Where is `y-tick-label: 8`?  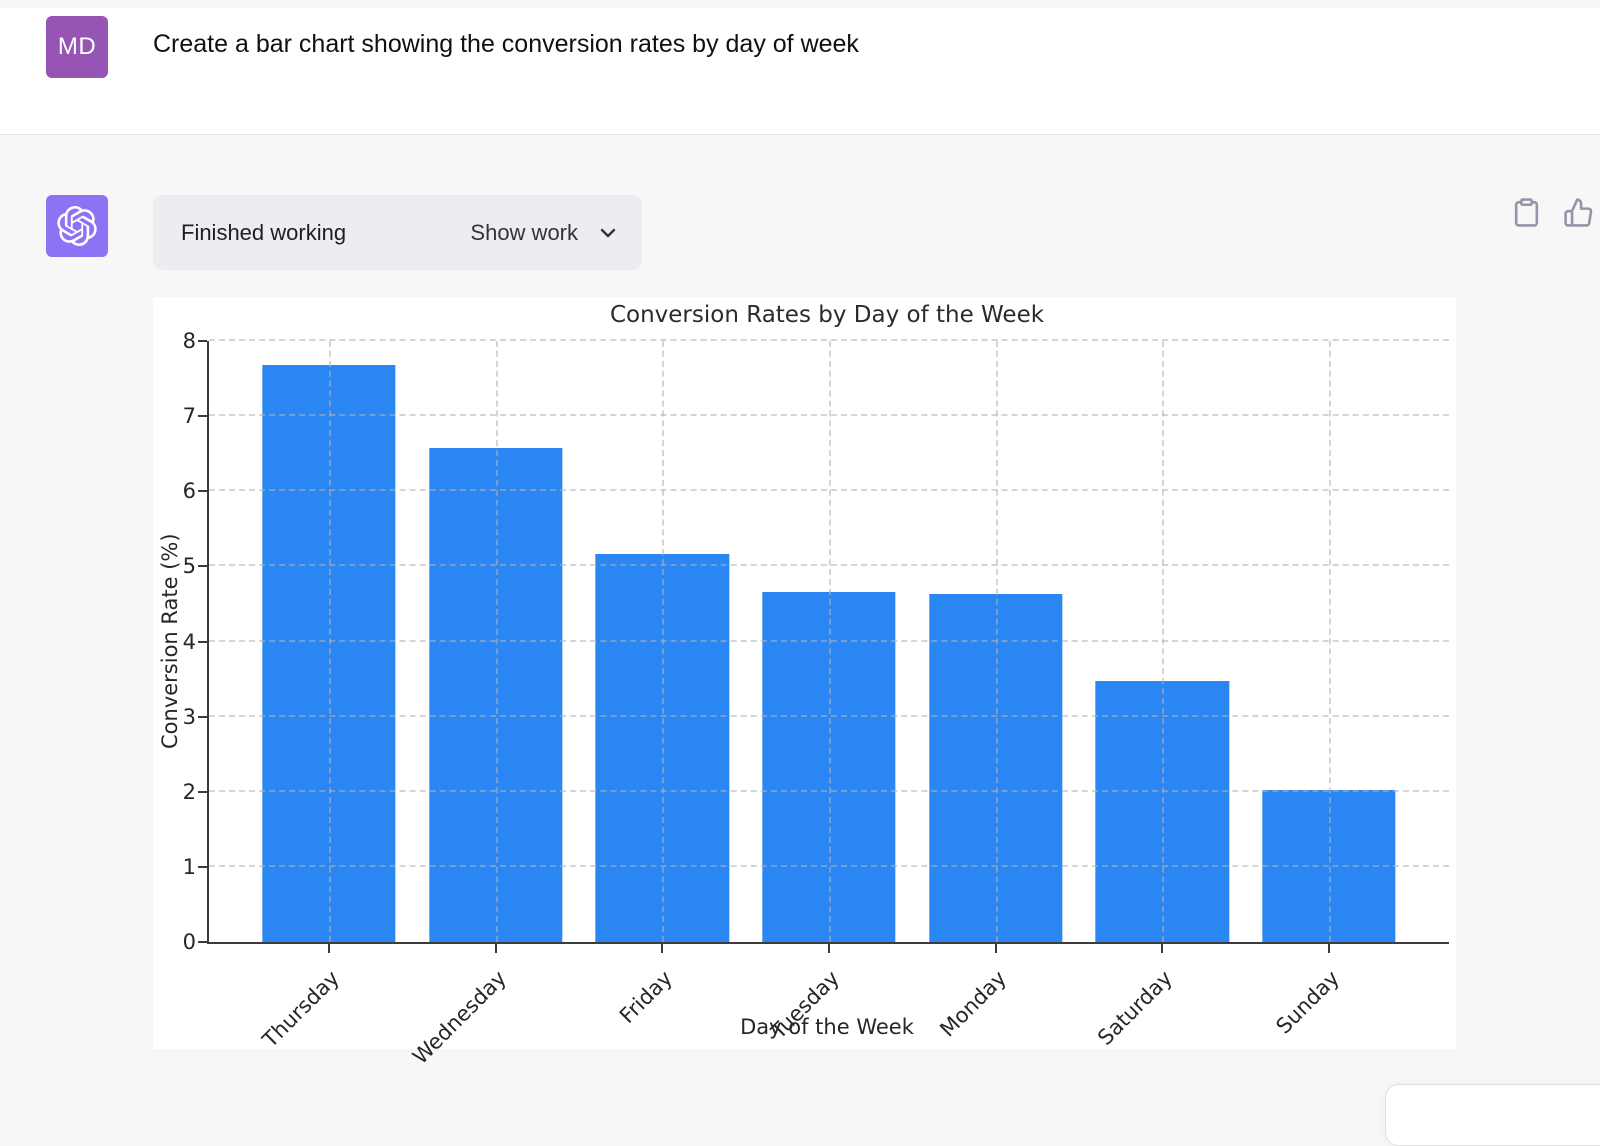
y-tick-label: 8 is located at coordinates (189, 341).